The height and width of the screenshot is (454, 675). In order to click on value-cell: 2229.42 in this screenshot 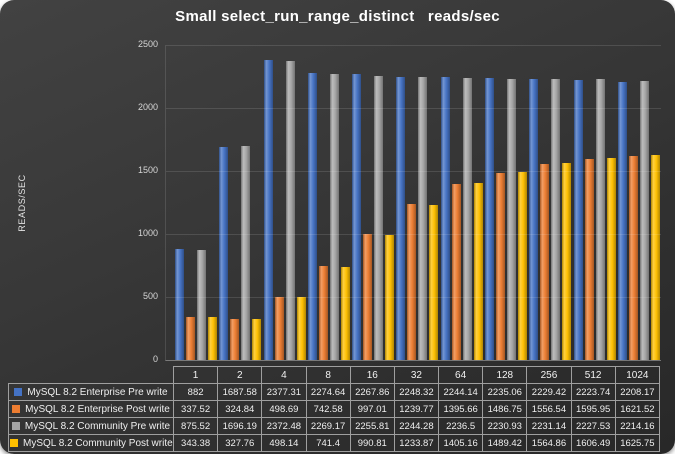, I will do `click(549, 392)`.